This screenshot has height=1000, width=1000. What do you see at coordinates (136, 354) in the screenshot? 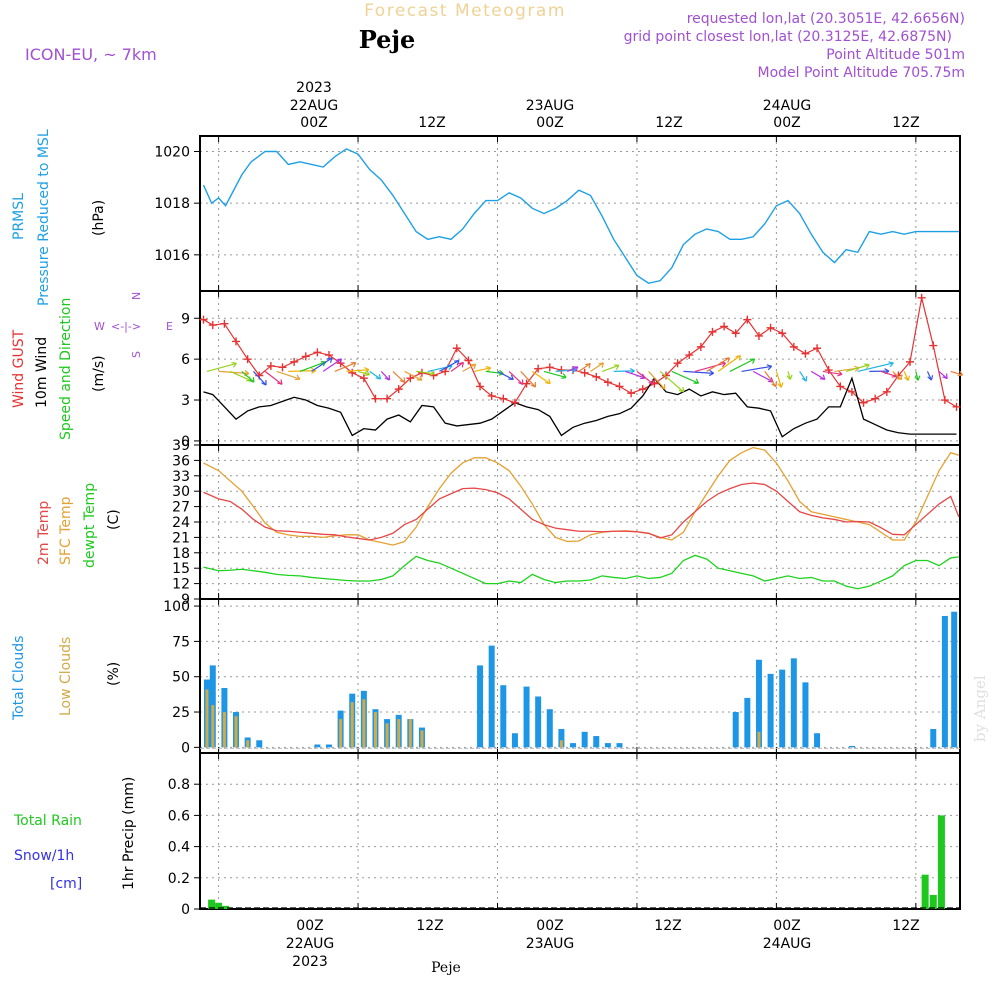
I see `compass-south: S` at bounding box center [136, 354].